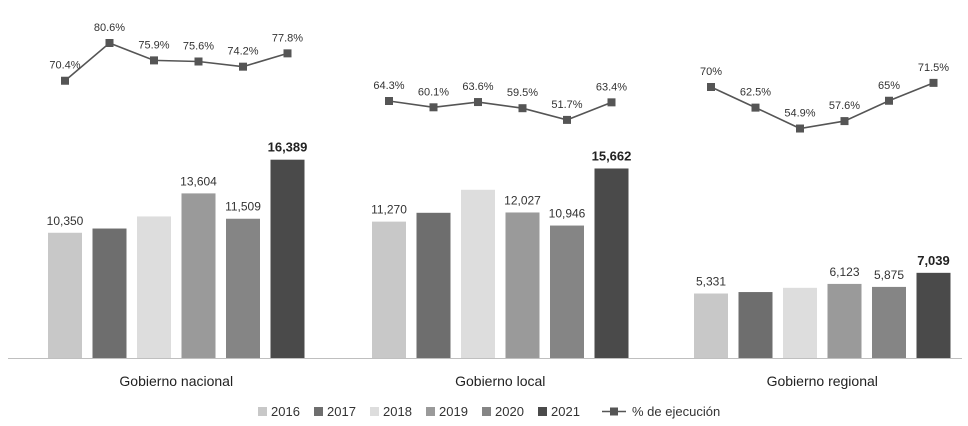 The image size is (968, 426). Describe the element at coordinates (388, 86) in the screenshot. I see `execution-label: 64.3%` at that location.